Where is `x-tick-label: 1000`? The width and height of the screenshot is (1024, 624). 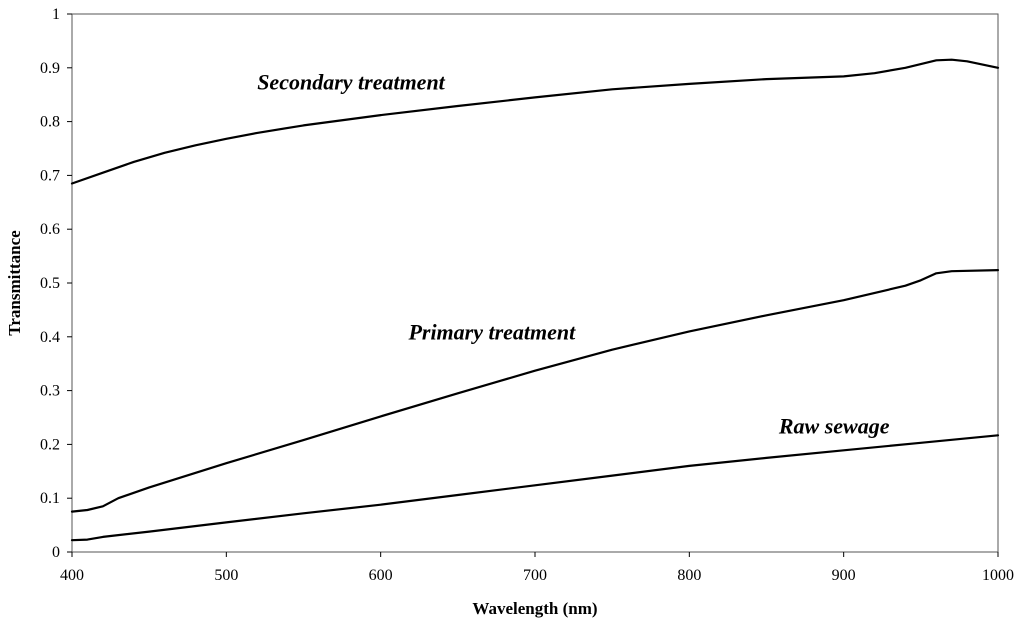
x-tick-label: 1000 is located at coordinates (998, 575).